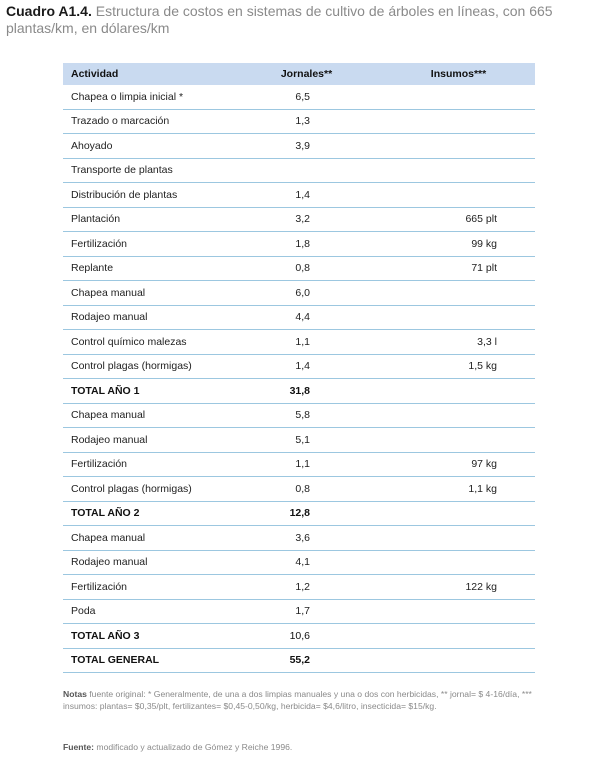 Image resolution: width=599 pixels, height=760 pixels. What do you see at coordinates (147, 195) in the screenshot?
I see `cell-actividad: Distribución de plantas` at bounding box center [147, 195].